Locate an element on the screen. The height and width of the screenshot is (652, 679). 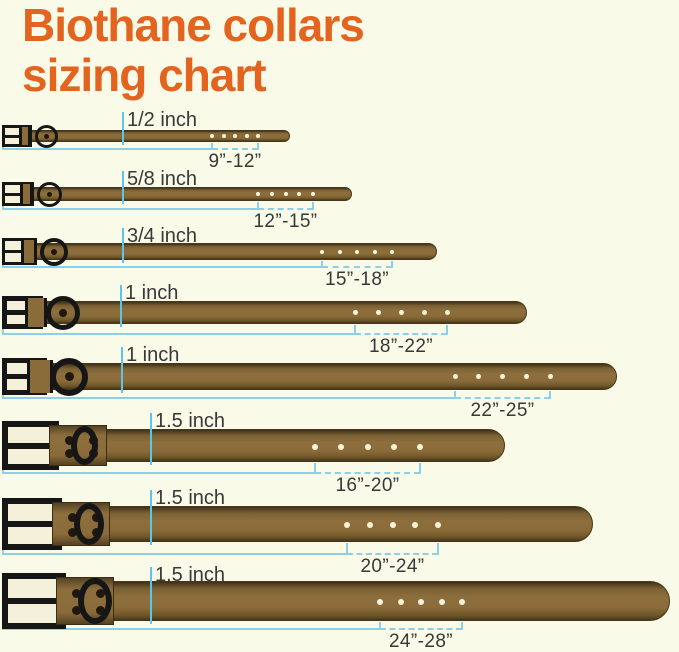
size-range-label: 24”-28” is located at coordinates (421, 641).